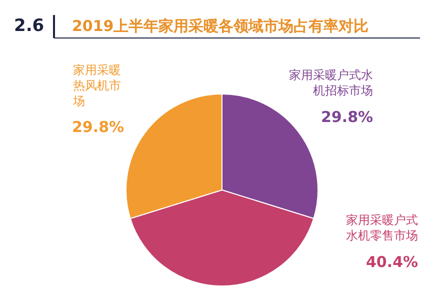 The image size is (445, 304). Describe the element at coordinates (96, 85) in the screenshot. I see `slice-label: 家用采暖热风机市场` at that location.